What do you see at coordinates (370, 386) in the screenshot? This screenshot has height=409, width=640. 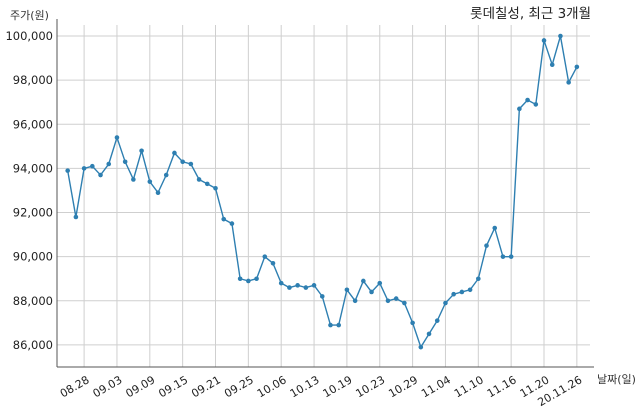 I see `x-tick-label: 10.23` at bounding box center [370, 386].